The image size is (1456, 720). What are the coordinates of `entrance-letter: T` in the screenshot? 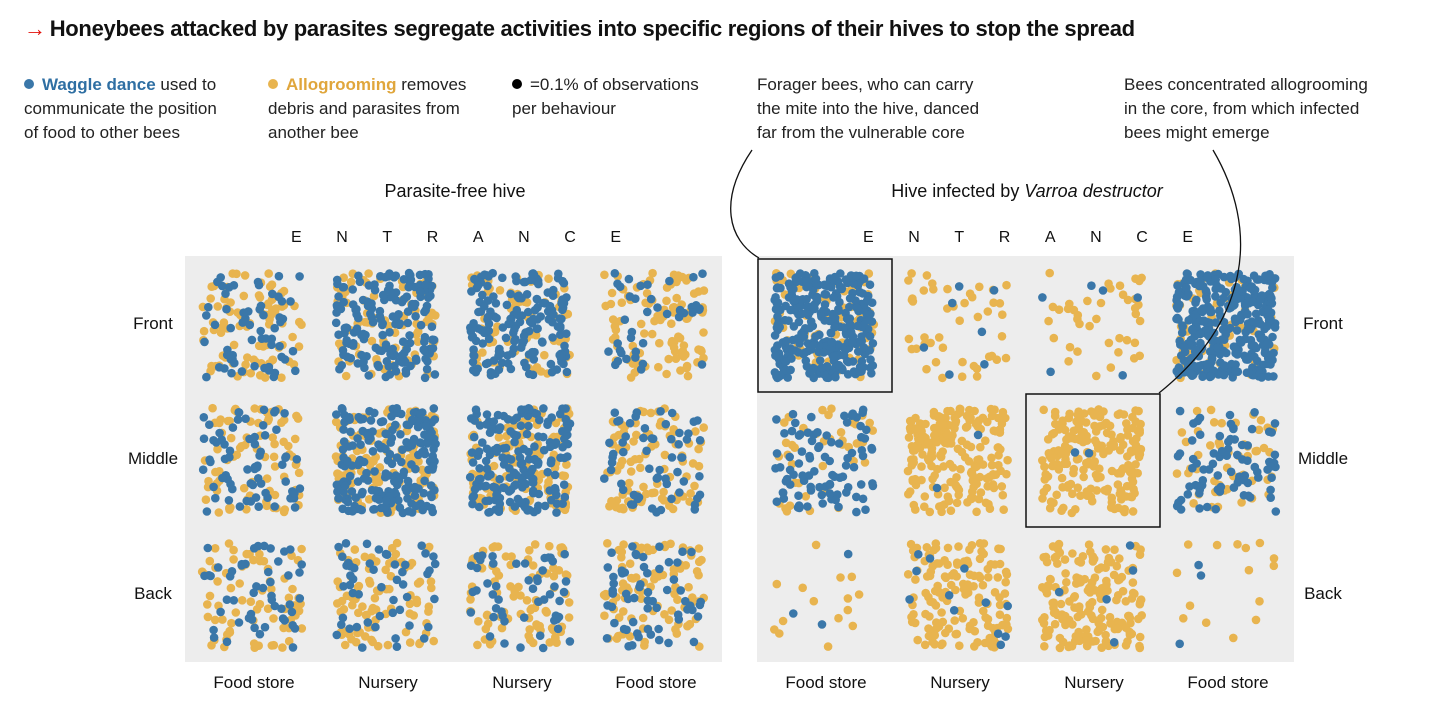 It's located at (387, 237).